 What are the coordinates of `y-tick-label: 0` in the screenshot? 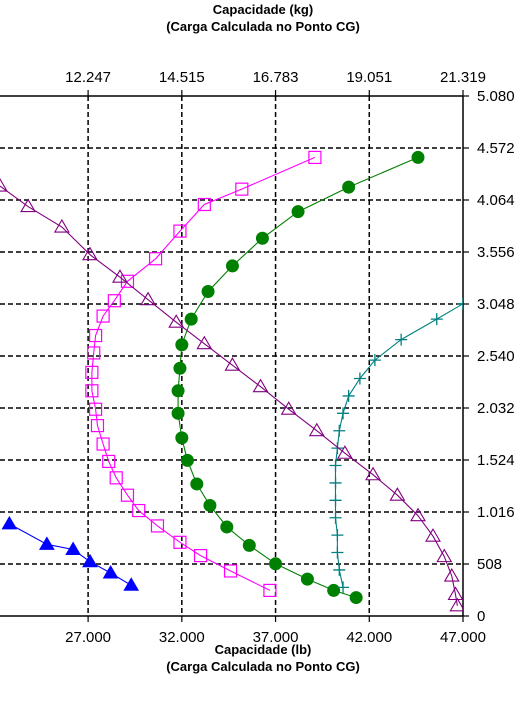 It's located at (481, 616).